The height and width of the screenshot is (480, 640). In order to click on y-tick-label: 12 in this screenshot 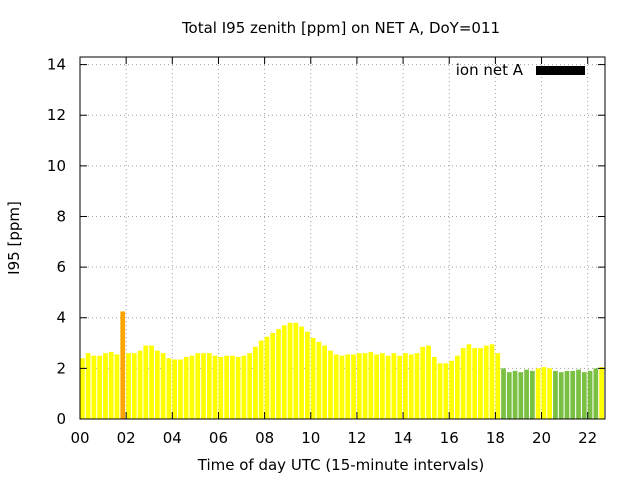, I will do `click(56, 115)`.